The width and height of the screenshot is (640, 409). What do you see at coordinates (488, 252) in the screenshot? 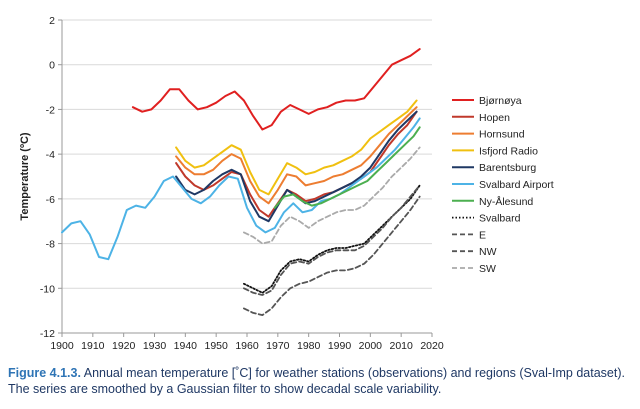
I see `legend-label: NW` at bounding box center [488, 252].